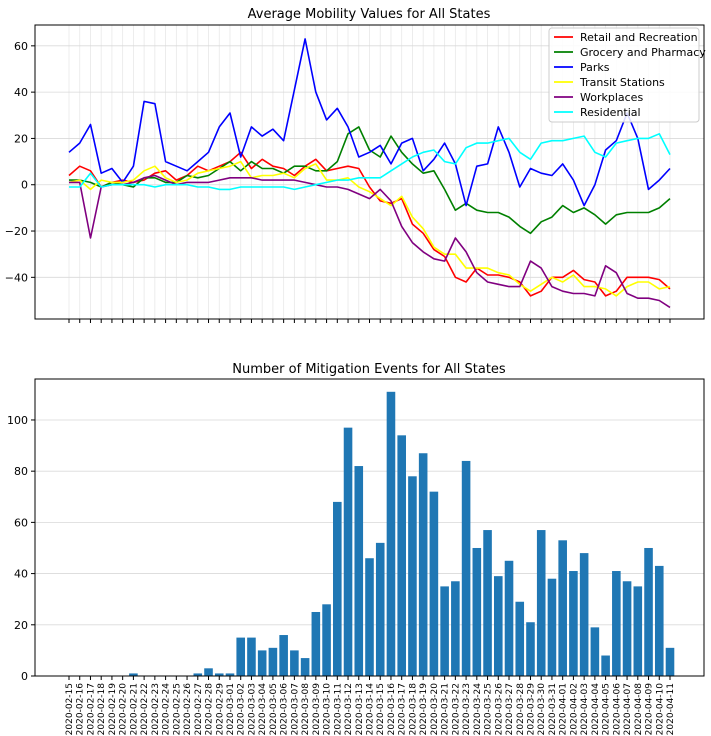  Describe the element at coordinates (413, 709) in the screenshot. I see `mitigation-x-tick-label: 2020-03-18` at that location.